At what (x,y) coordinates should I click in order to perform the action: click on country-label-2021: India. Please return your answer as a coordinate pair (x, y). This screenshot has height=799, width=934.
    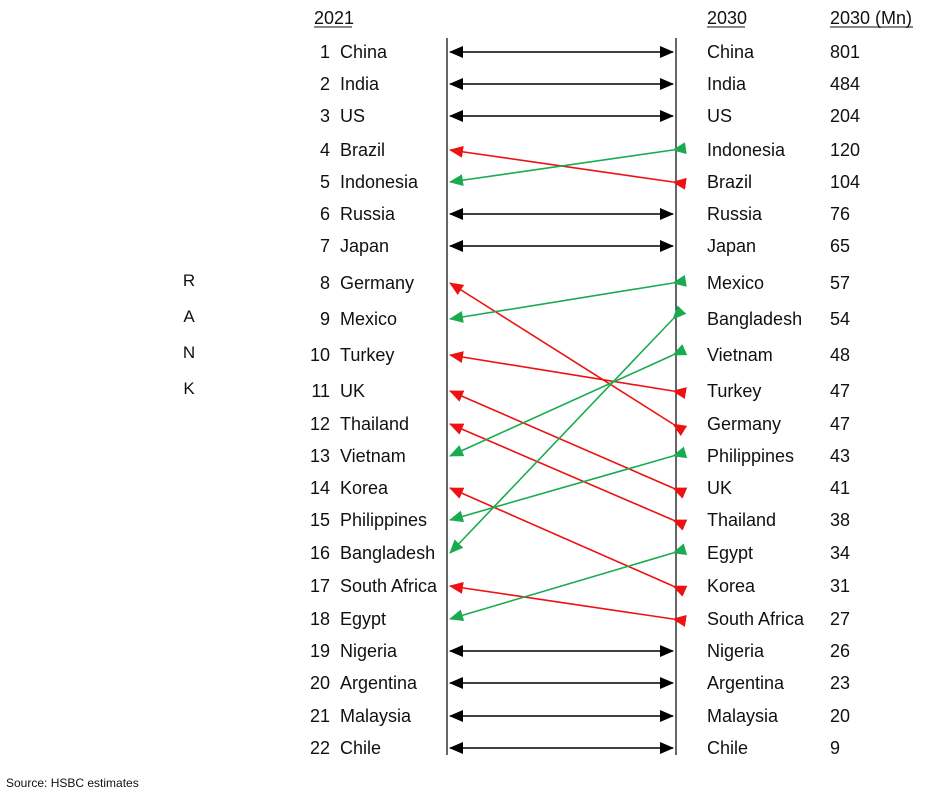
    Looking at the image, I should click on (360, 84).